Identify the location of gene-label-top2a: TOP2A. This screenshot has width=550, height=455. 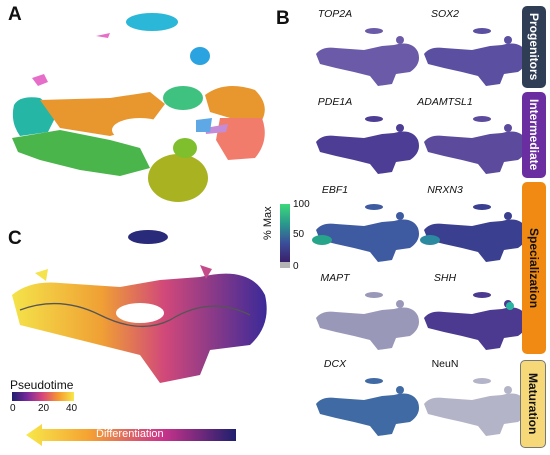
(335, 14).